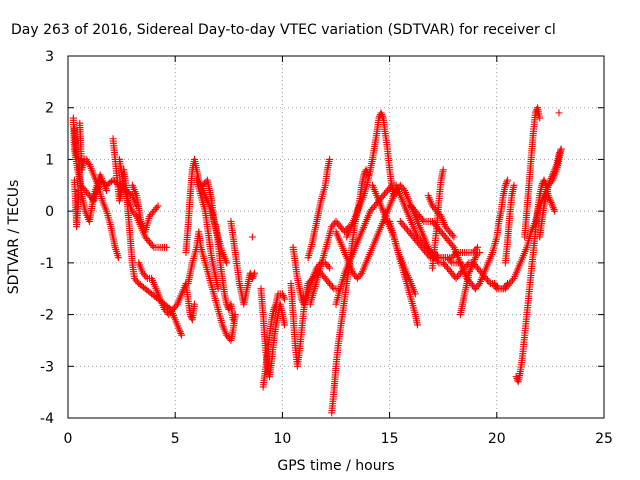 The image size is (640, 480). Describe the element at coordinates (49, 160) in the screenshot. I see `y-tick-label: 1` at that location.